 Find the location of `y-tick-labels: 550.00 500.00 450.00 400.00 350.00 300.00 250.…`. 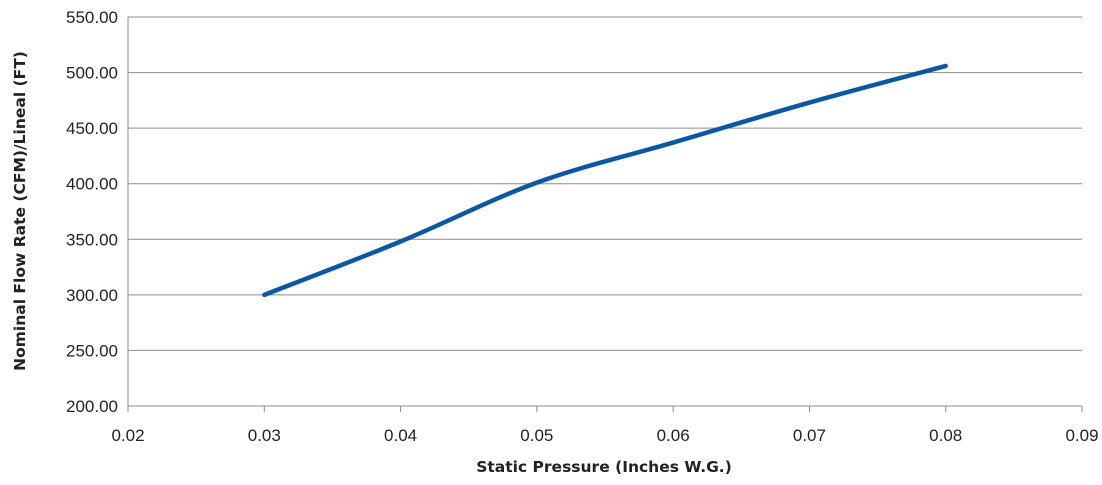

y-tick-labels: 550.00 500.00 450.00 400.00 350.00 300.00 250.… is located at coordinates (92, 212).